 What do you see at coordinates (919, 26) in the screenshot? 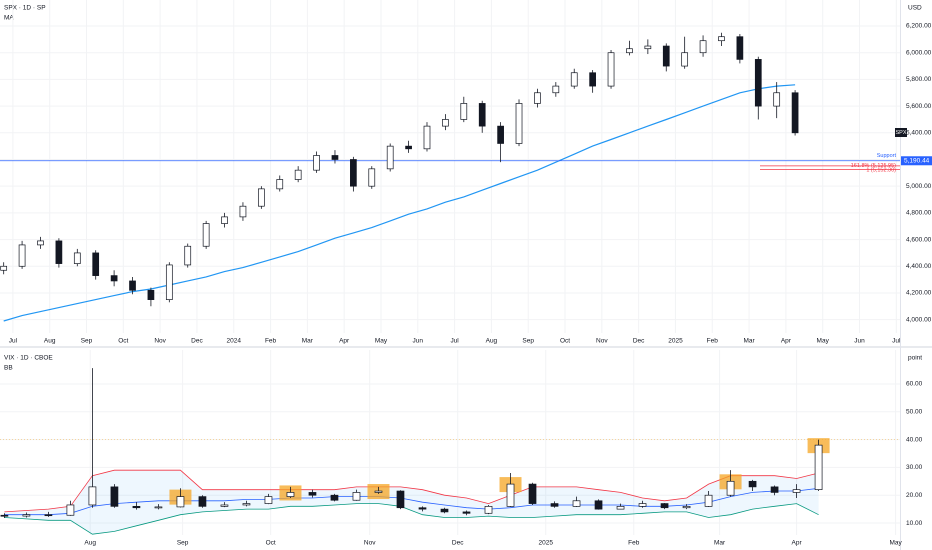
I see `y-tick-label: 6,200.00` at bounding box center [919, 26].